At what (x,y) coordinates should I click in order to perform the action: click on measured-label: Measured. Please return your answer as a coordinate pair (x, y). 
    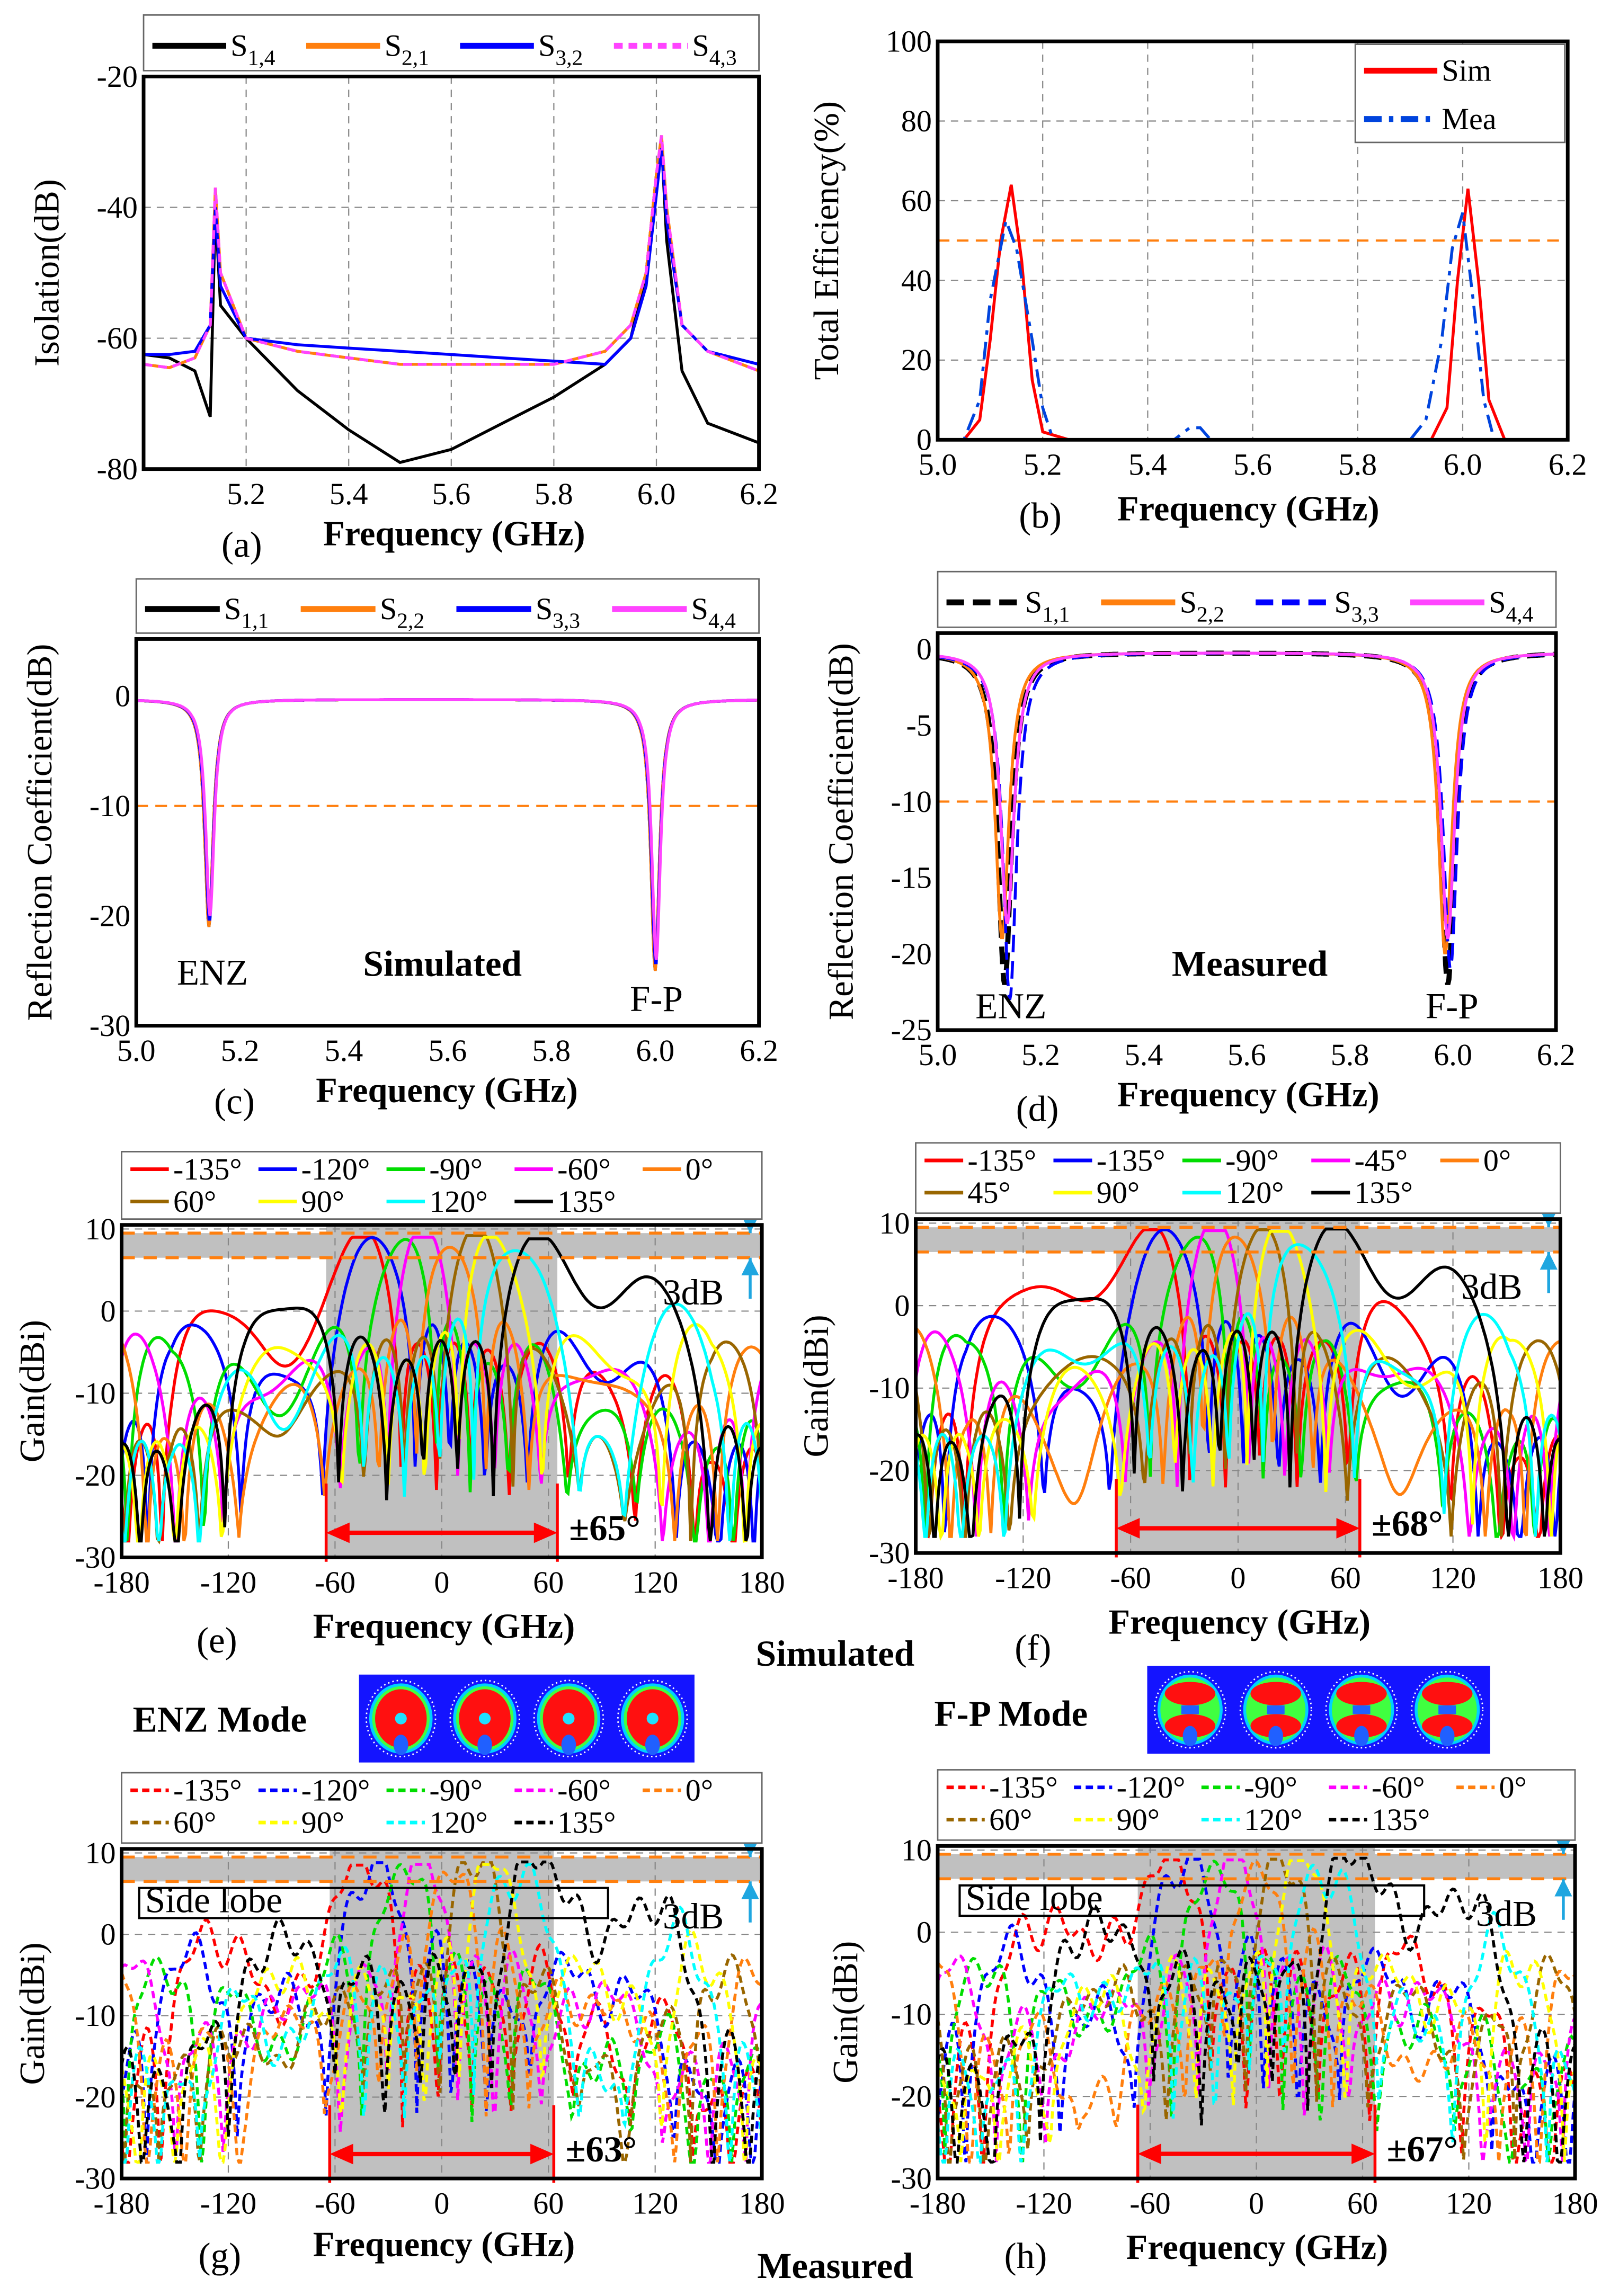
    Looking at the image, I should click on (835, 2265).